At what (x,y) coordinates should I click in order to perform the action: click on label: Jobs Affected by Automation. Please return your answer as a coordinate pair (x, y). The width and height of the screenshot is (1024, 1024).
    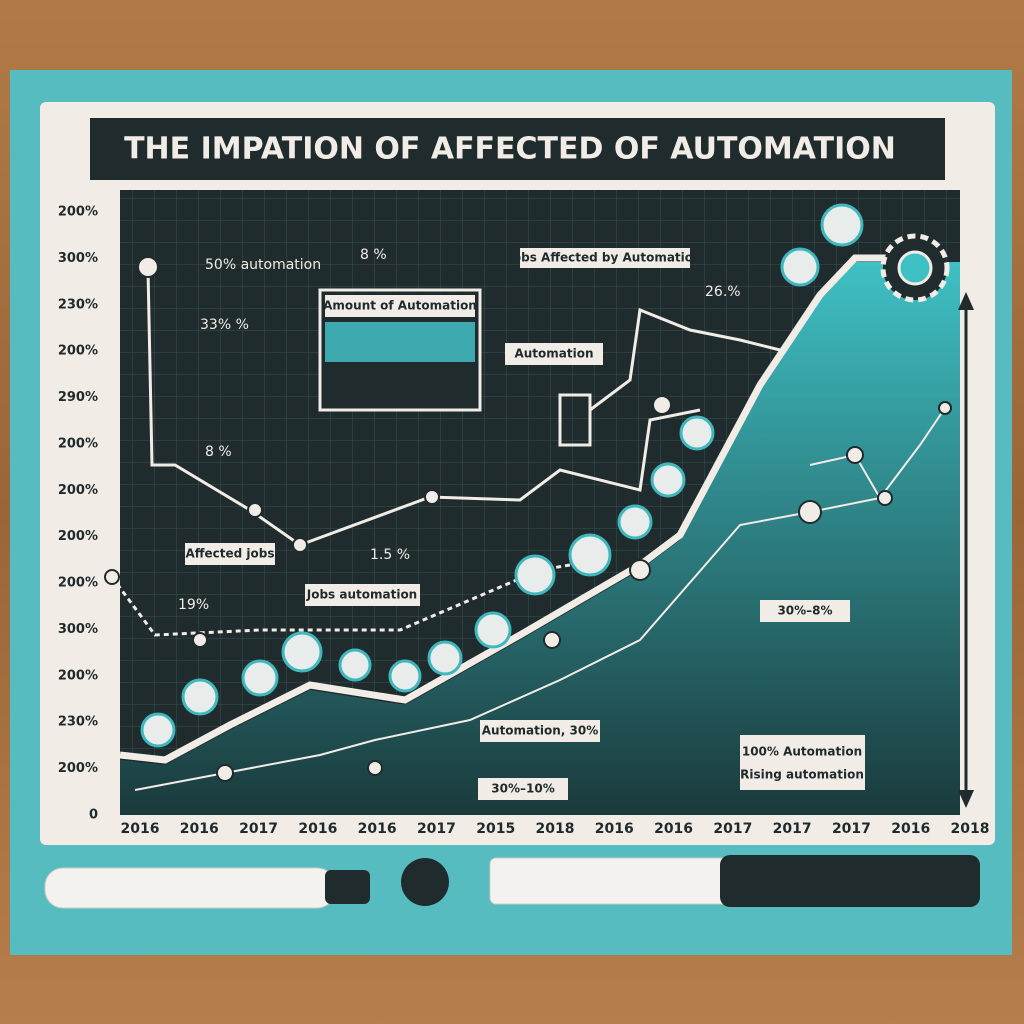
    Looking at the image, I should click on (604, 258).